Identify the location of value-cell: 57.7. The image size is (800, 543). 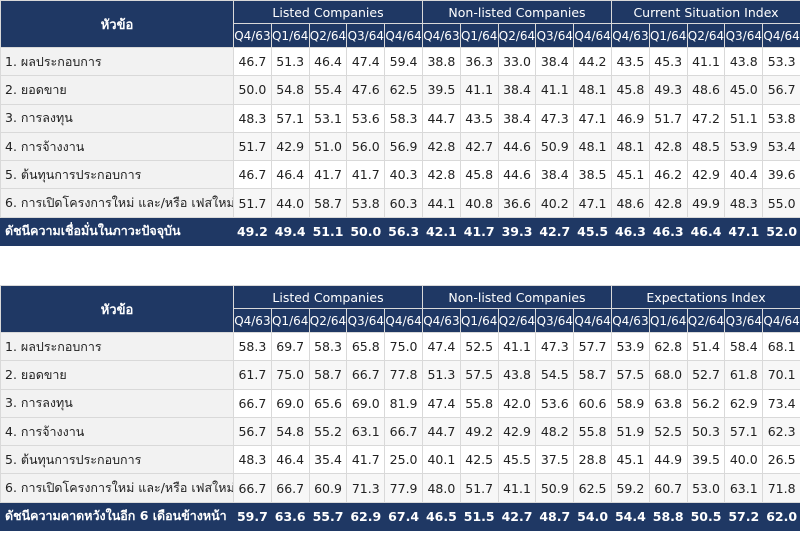
(592, 346).